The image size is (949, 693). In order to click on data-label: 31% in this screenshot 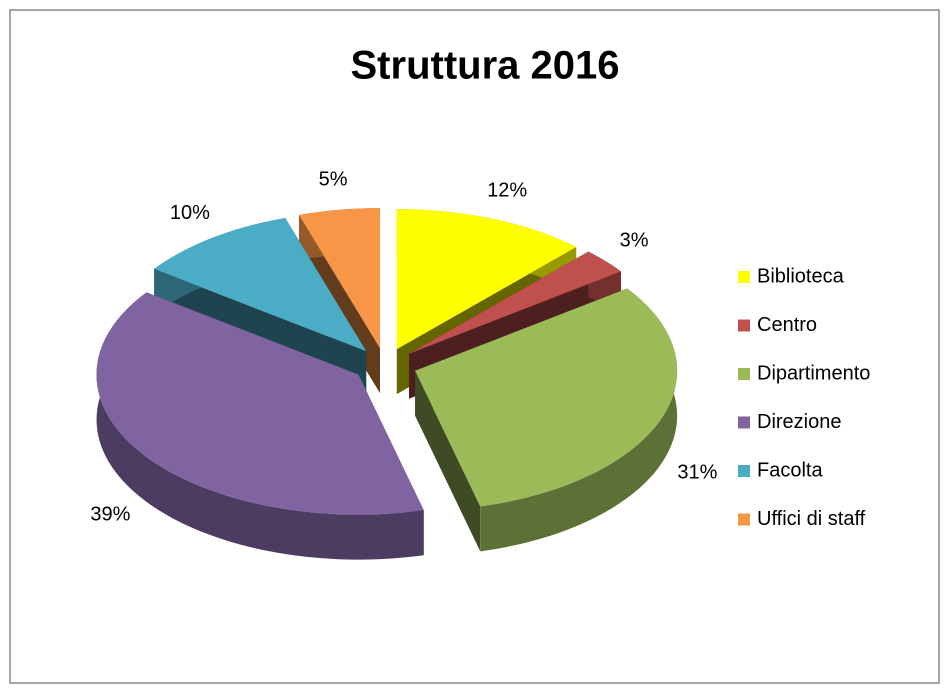, I will do `click(697, 473)`.